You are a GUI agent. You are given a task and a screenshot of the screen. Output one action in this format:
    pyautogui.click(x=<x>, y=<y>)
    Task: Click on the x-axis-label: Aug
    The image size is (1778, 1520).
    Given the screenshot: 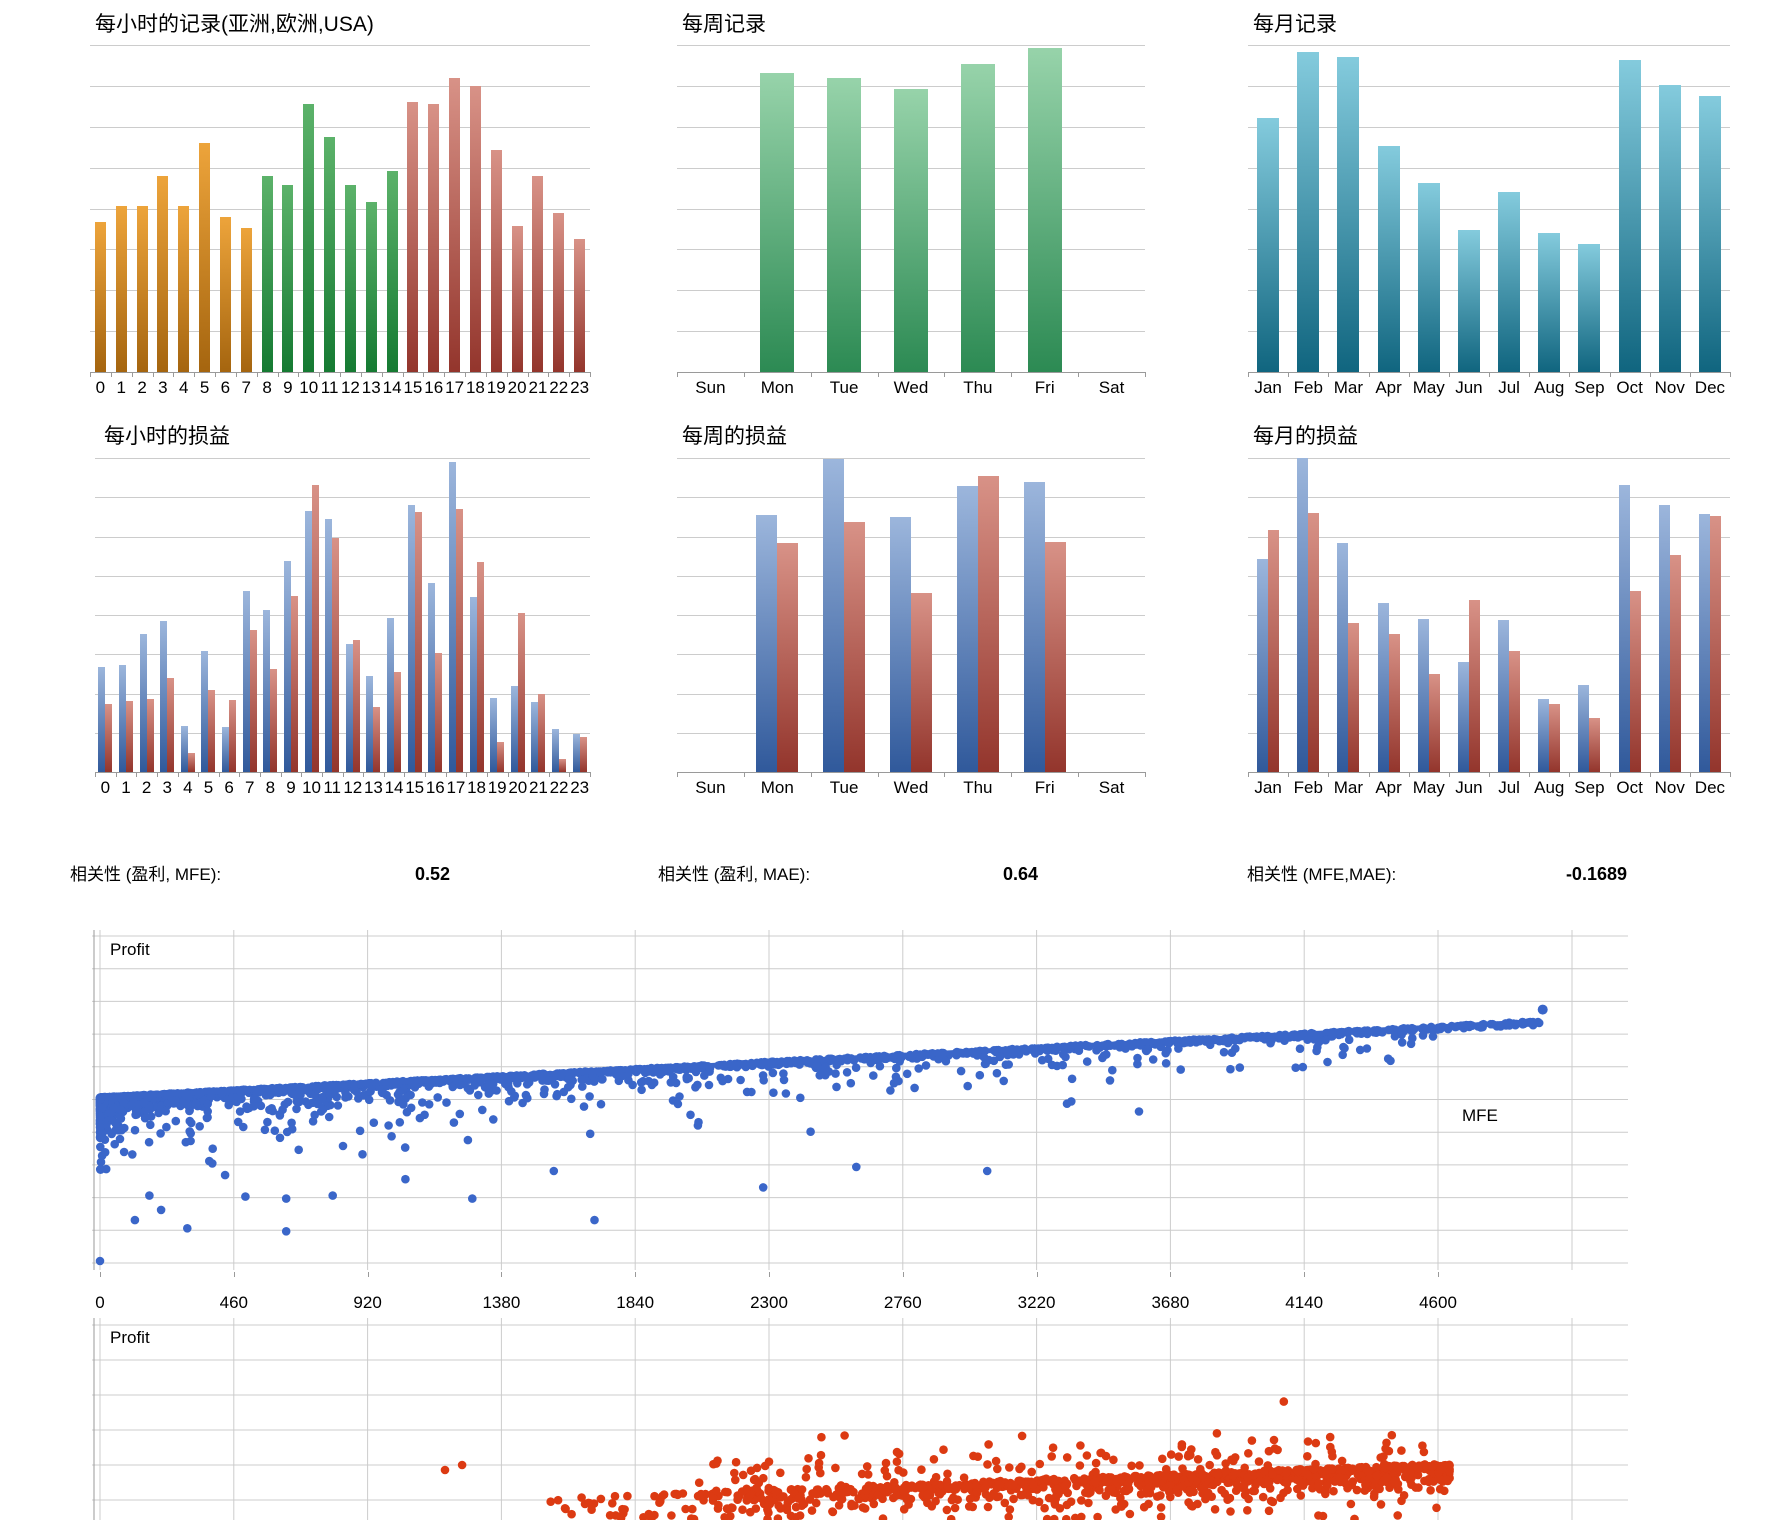 What is the action you would take?
    pyautogui.click(x=1549, y=787)
    